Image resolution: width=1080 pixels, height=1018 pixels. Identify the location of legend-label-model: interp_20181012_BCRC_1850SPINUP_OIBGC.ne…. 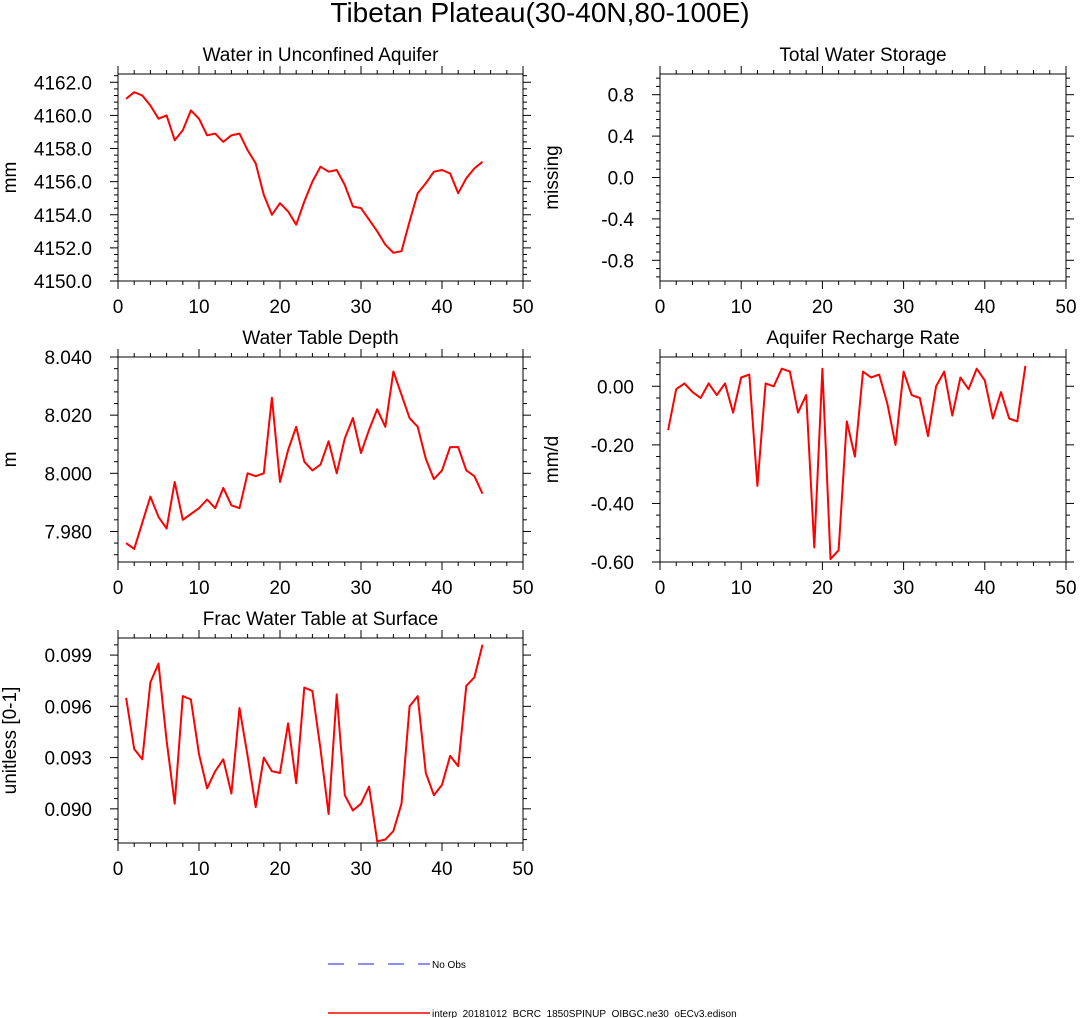
(584, 1013).